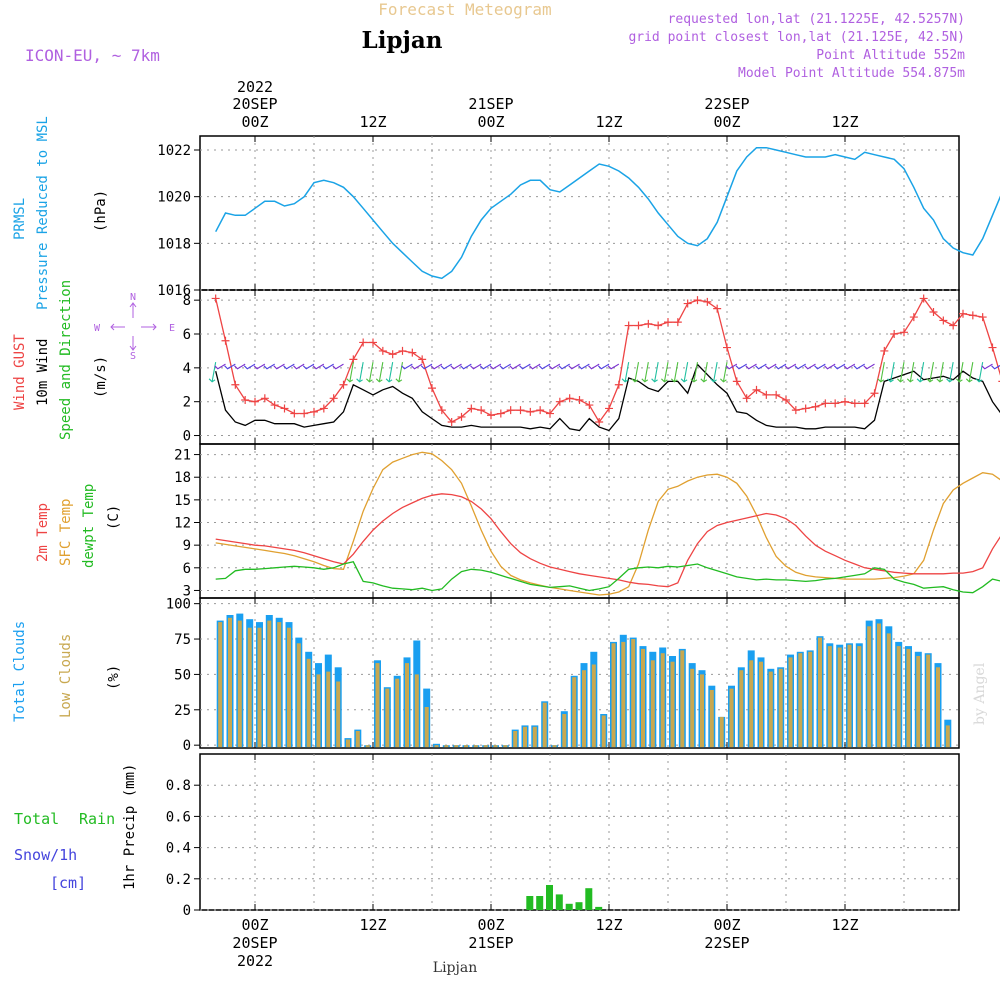 The image size is (1000, 1000). What do you see at coordinates (182, 711) in the screenshot?
I see `ytick-label-clouds: 25` at bounding box center [182, 711].